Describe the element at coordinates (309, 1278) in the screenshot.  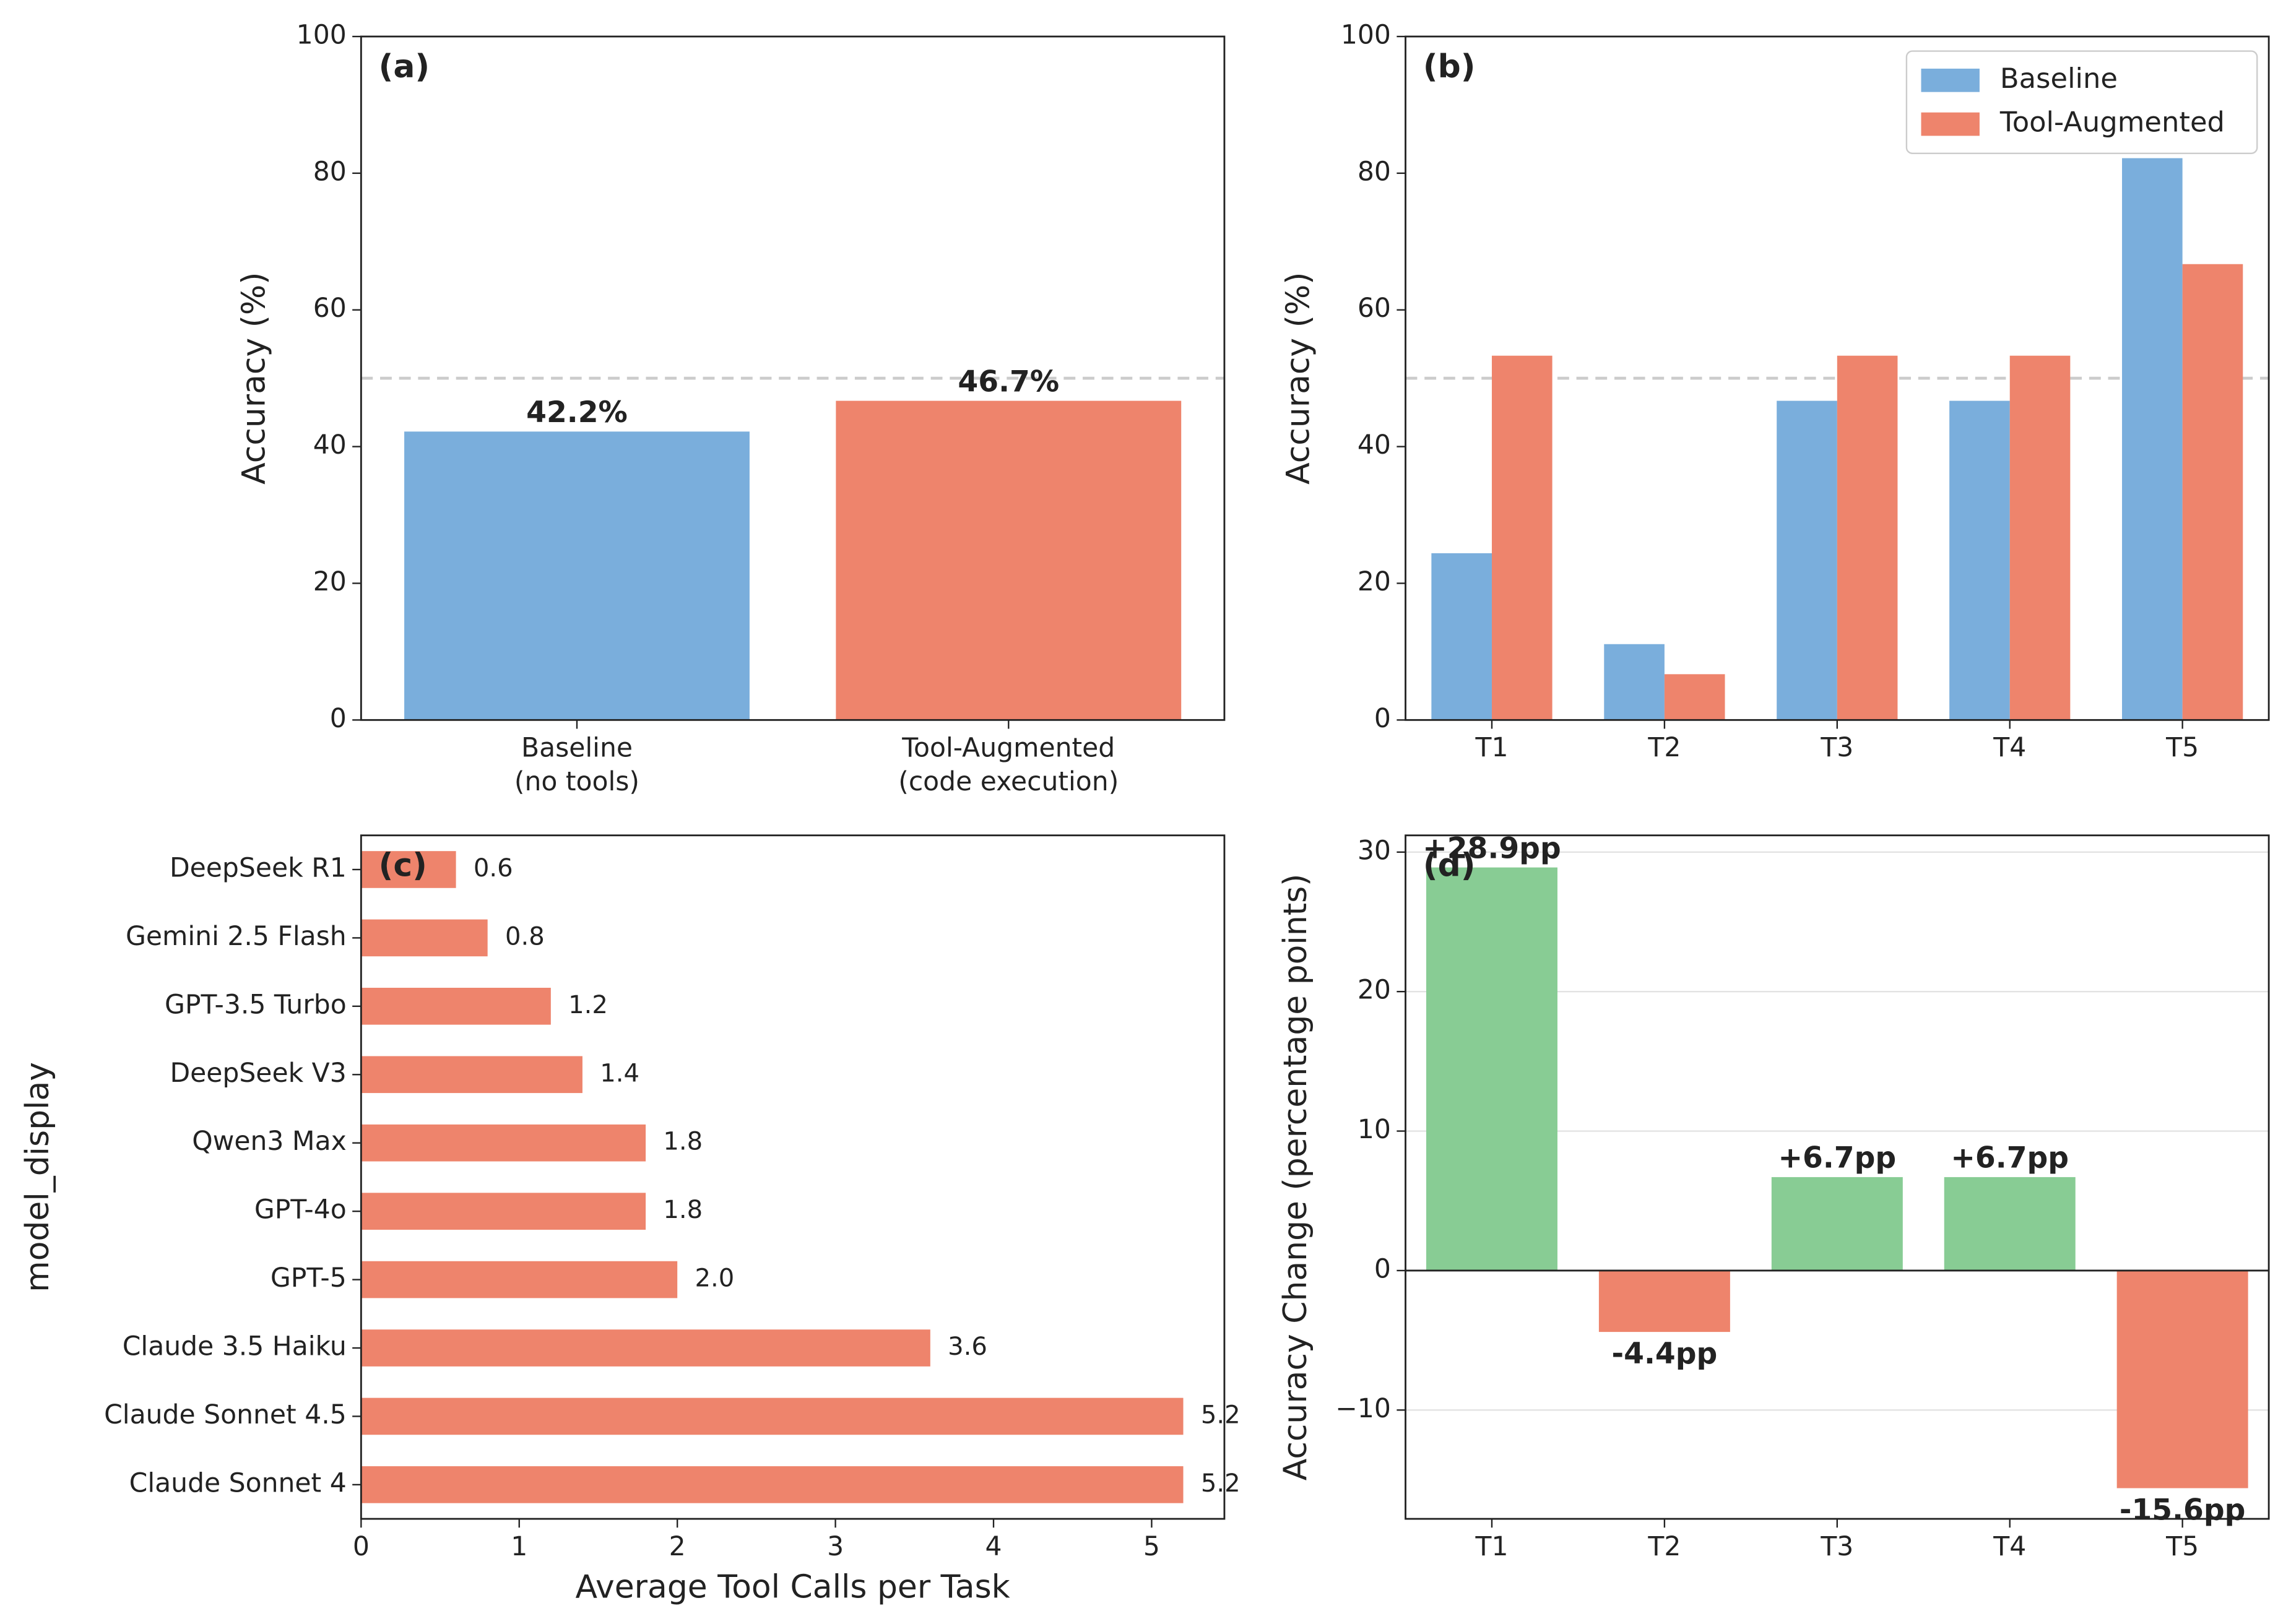
I see `y-tick-label: GPT-5` at that location.